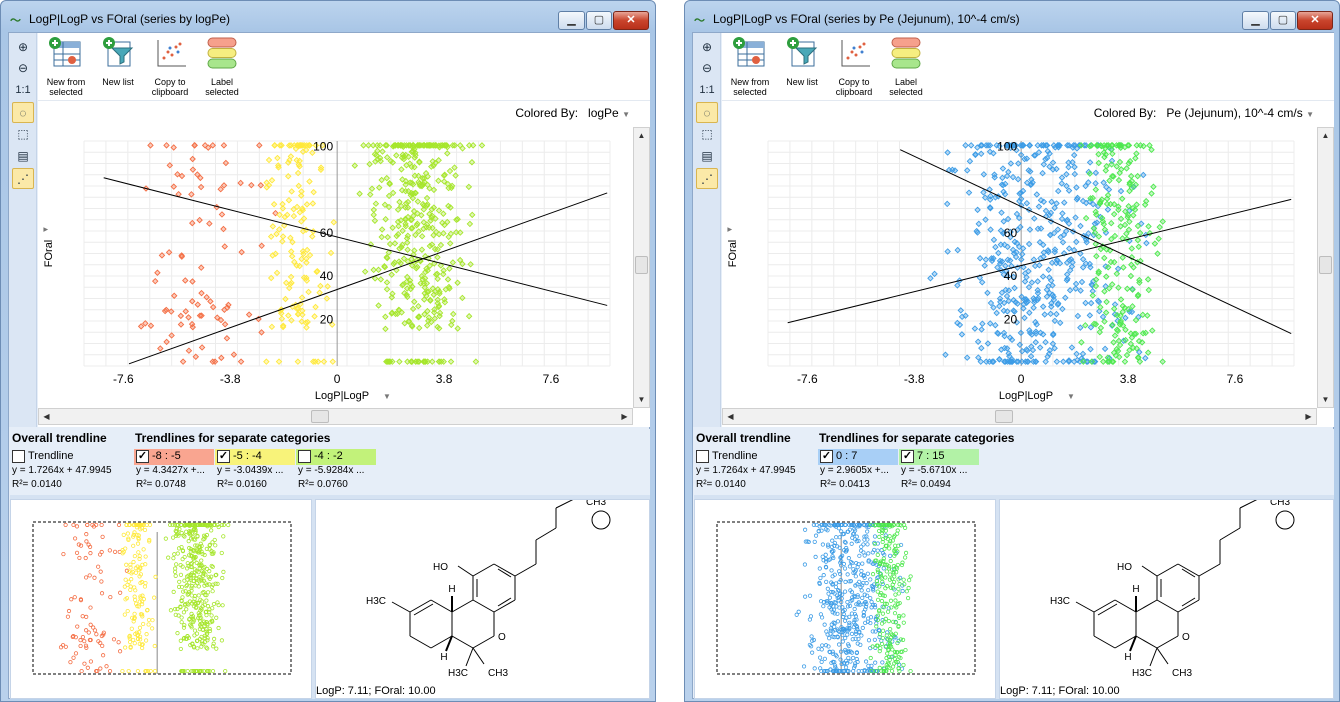 Image resolution: width=1340 pixels, height=702 pixels. What do you see at coordinates (624, 416) in the screenshot?
I see `scroll-right-icon: ▶` at bounding box center [624, 416].